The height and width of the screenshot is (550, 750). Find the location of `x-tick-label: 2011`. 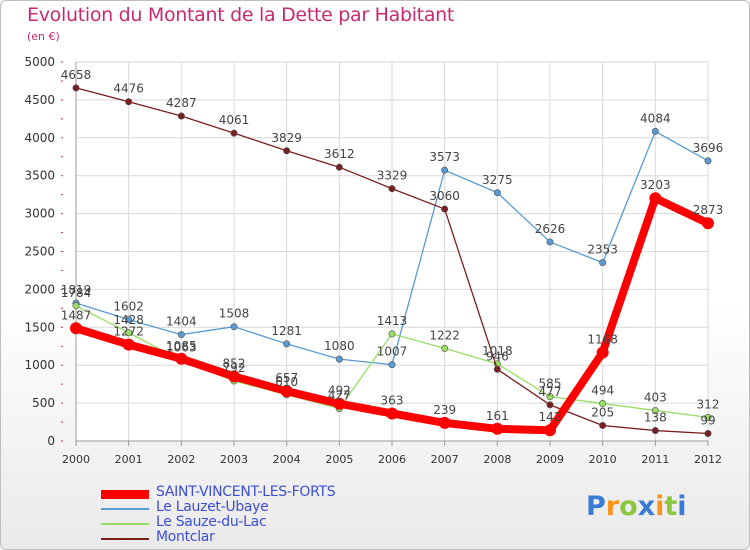

x-tick-label: 2011 is located at coordinates (655, 459).